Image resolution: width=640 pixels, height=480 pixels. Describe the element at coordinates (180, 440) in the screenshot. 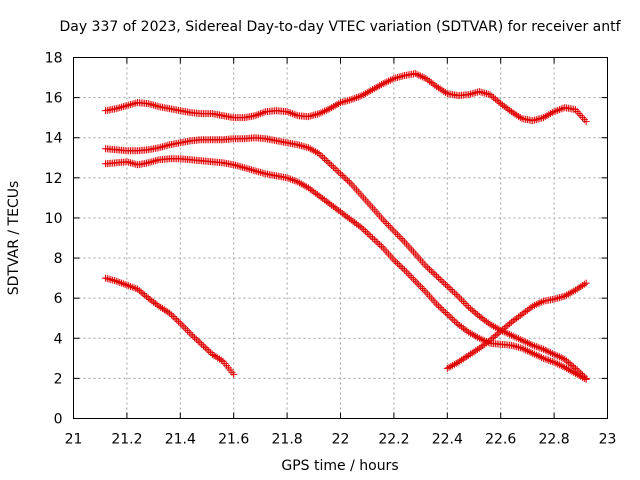

I see `x-tick-label: 21.4` at that location.